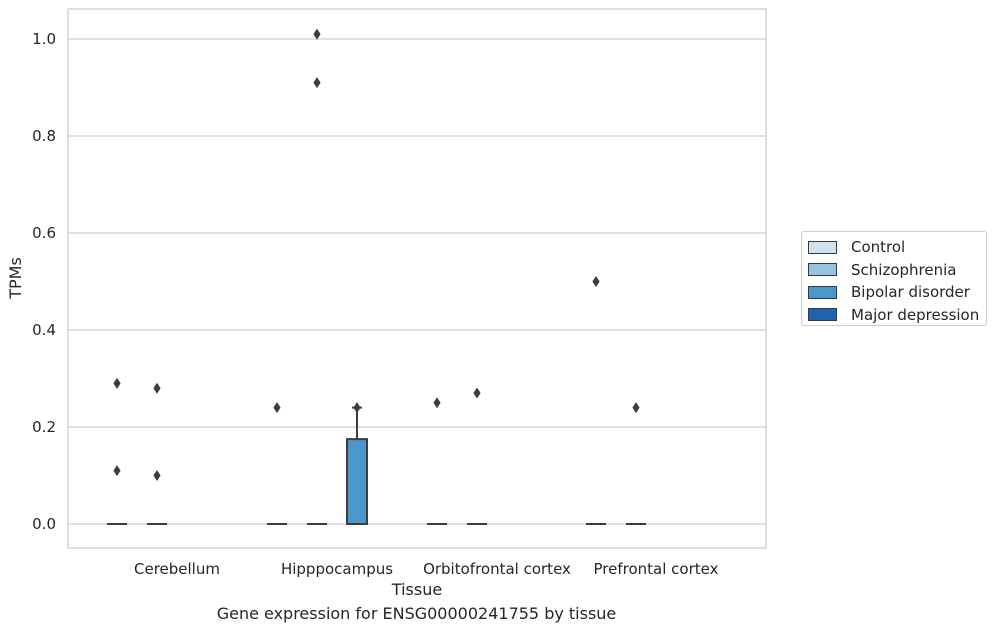 Image resolution: width=997 pixels, height=634 pixels. Describe the element at coordinates (44, 281) in the screenshot. I see `y-tick-labels: 0.0 0.2 0.4 0.6 0.8 1.0` at that location.